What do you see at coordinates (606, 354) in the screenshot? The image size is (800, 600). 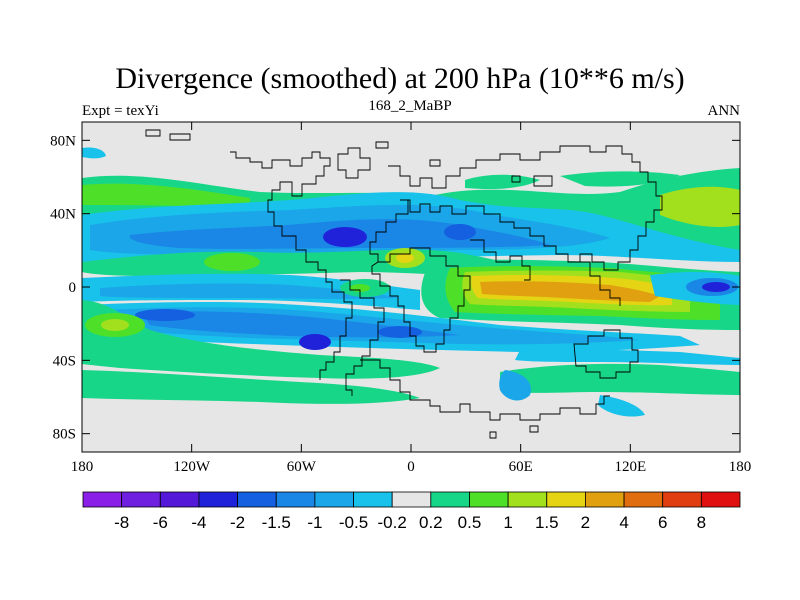 I see `coastline-australia` at bounding box center [606, 354].